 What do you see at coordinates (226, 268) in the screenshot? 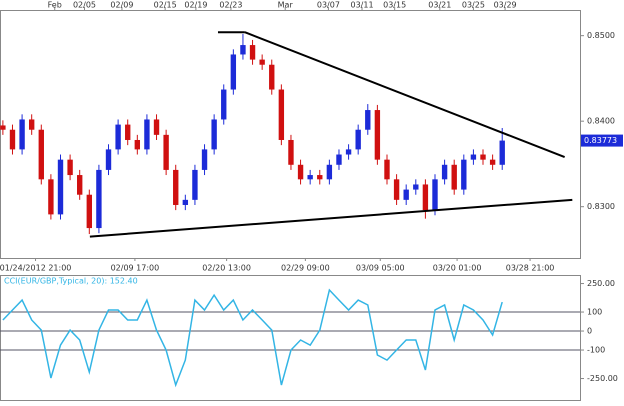
I see `x-tick-label: 02/20 13:00` at bounding box center [226, 268].